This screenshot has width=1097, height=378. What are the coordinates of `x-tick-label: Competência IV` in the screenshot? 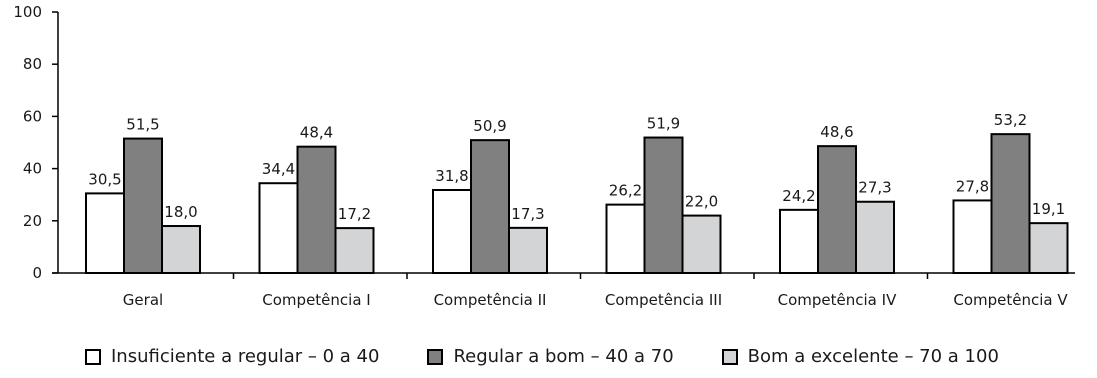 It's located at (837, 300).